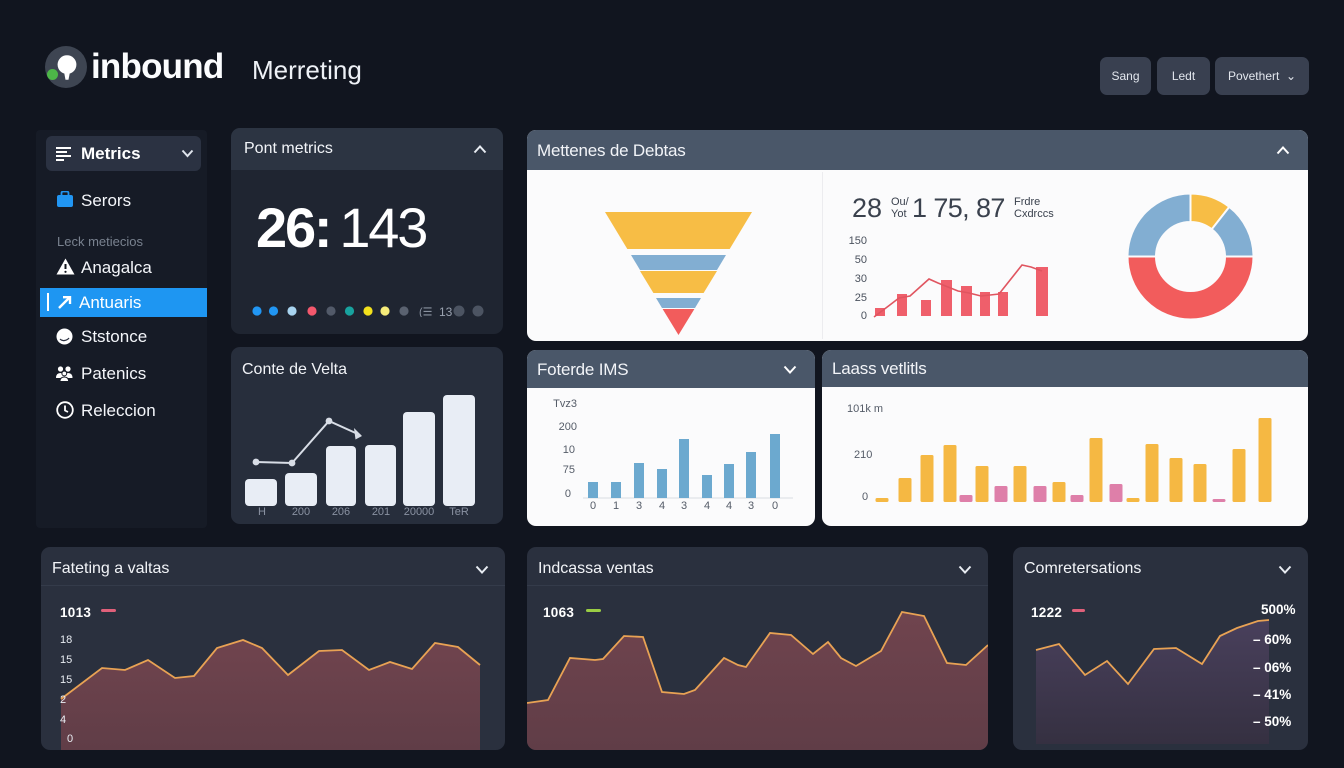 The image size is (1344, 768). Describe the element at coordinates (381, 510) in the screenshot. I see `svg-text: 201` at that location.